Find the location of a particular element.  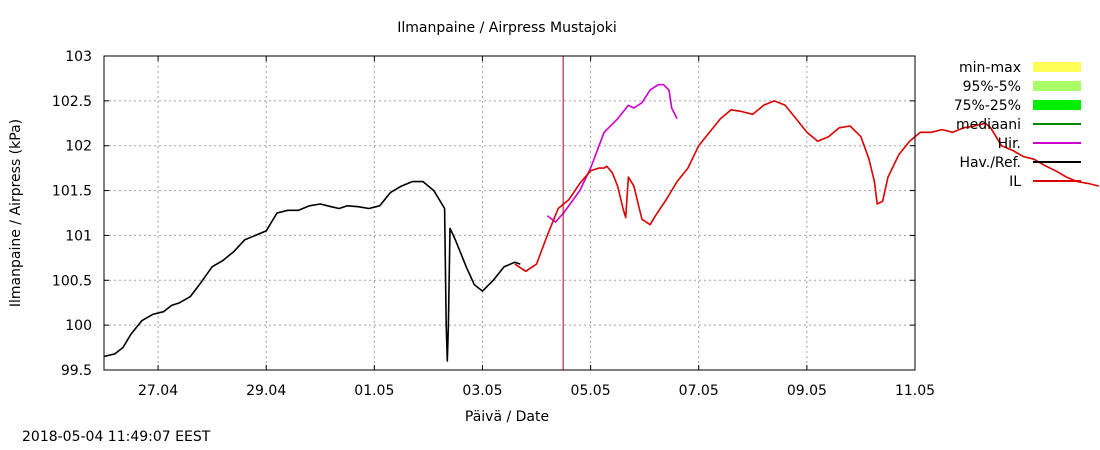

x-tick-label: 07.05 is located at coordinates (699, 391).